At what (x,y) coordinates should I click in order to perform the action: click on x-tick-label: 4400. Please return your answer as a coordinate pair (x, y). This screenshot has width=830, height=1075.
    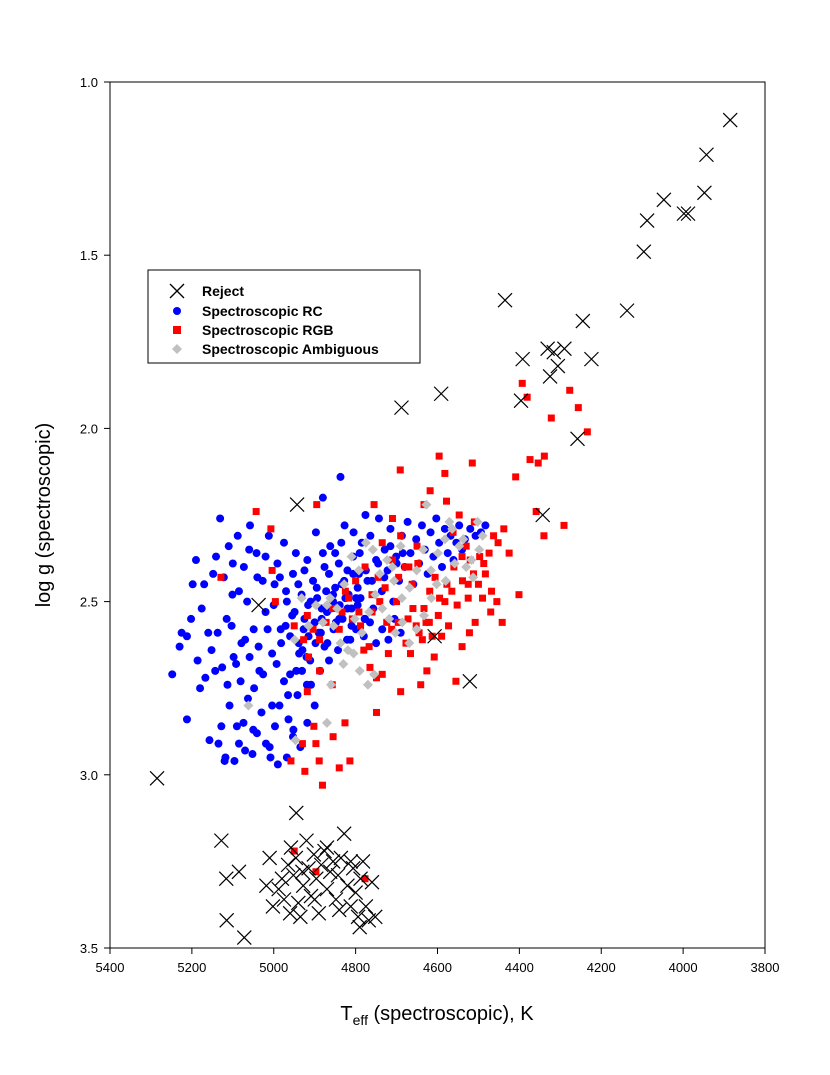
    Looking at the image, I should click on (519, 967).